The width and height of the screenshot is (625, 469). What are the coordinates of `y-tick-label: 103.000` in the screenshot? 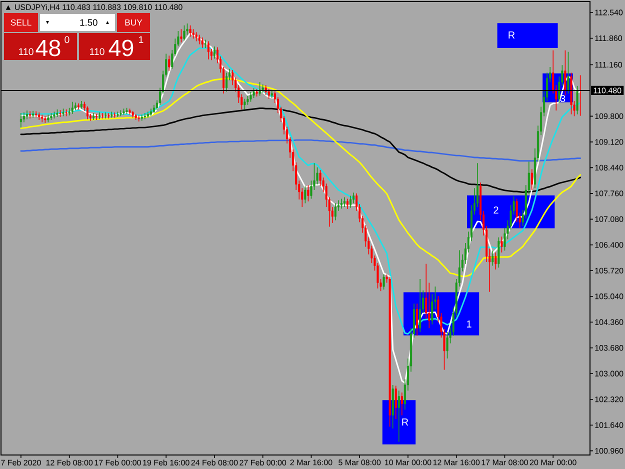 It's located at (609, 373).